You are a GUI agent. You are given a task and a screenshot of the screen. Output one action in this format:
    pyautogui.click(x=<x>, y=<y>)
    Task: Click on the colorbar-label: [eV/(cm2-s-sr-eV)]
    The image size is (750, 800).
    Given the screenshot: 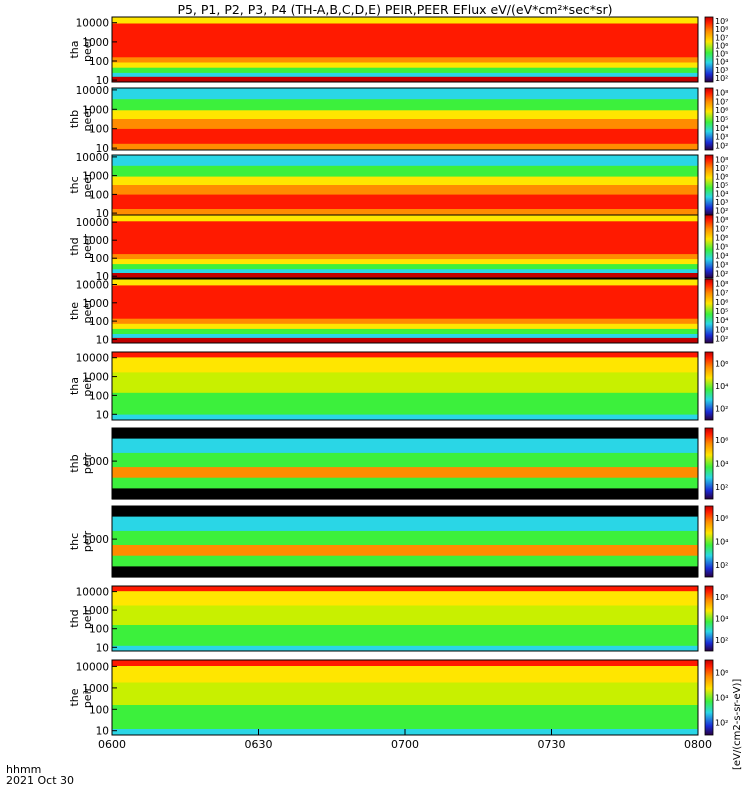 What is the action you would take?
    pyautogui.click(x=737, y=724)
    